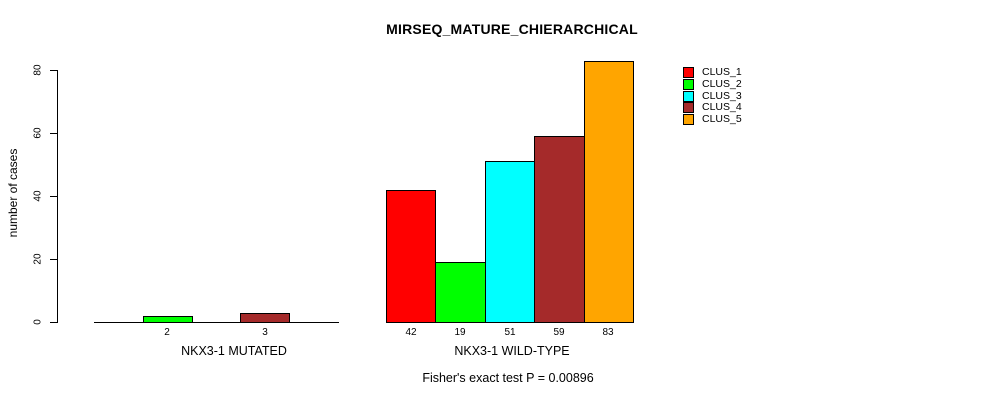 The image size is (990, 400). I want to click on legend-label: CLUS_5, so click(722, 119).